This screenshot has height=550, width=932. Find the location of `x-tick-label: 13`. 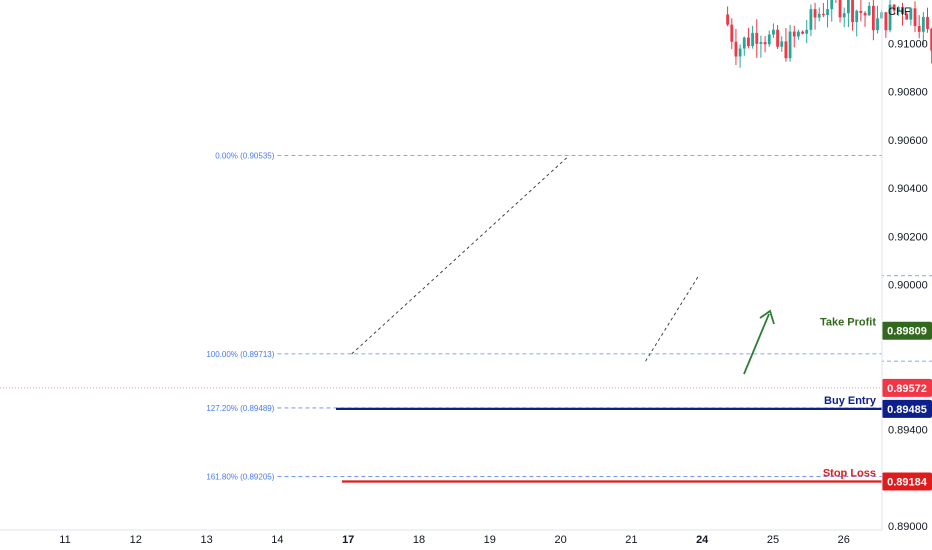

x-tick-label: 13 is located at coordinates (206, 540).